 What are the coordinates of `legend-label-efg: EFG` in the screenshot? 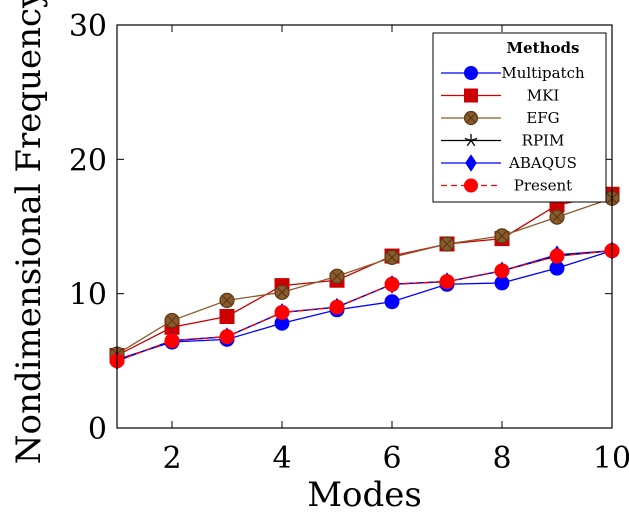 It's located at (542, 118).